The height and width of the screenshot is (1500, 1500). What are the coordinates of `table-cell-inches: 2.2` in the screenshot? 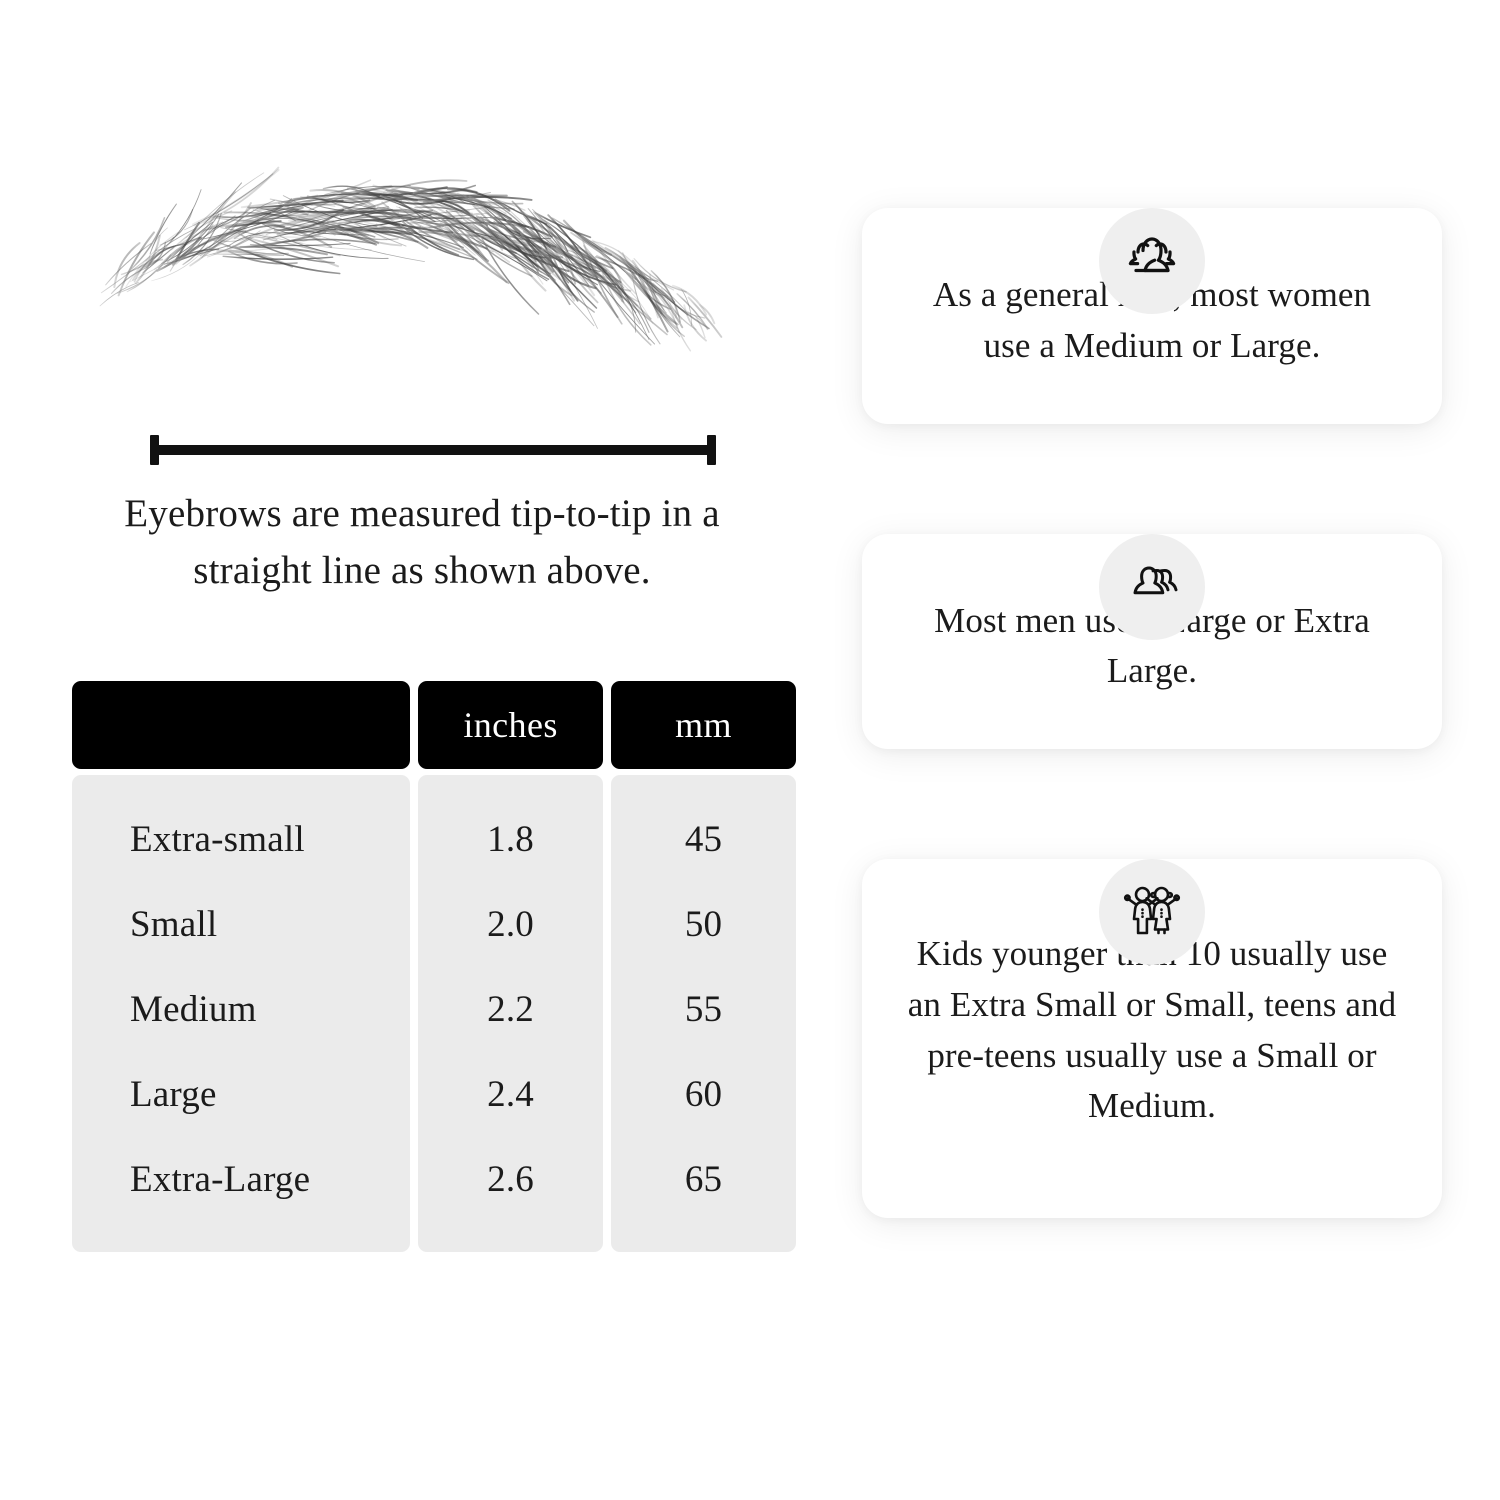 It's located at (510, 1010).